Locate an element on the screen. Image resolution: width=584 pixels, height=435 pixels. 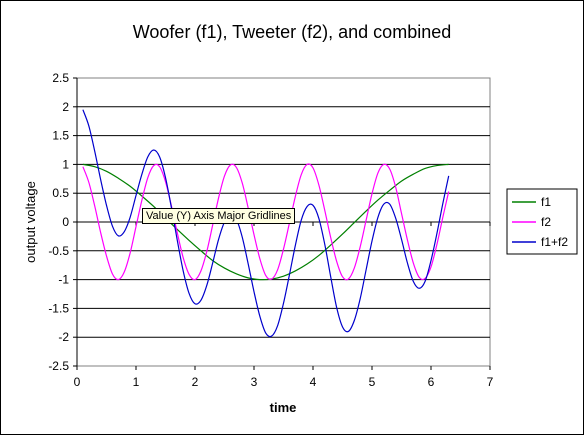
y-tick-label: 0 is located at coordinates (65, 222).